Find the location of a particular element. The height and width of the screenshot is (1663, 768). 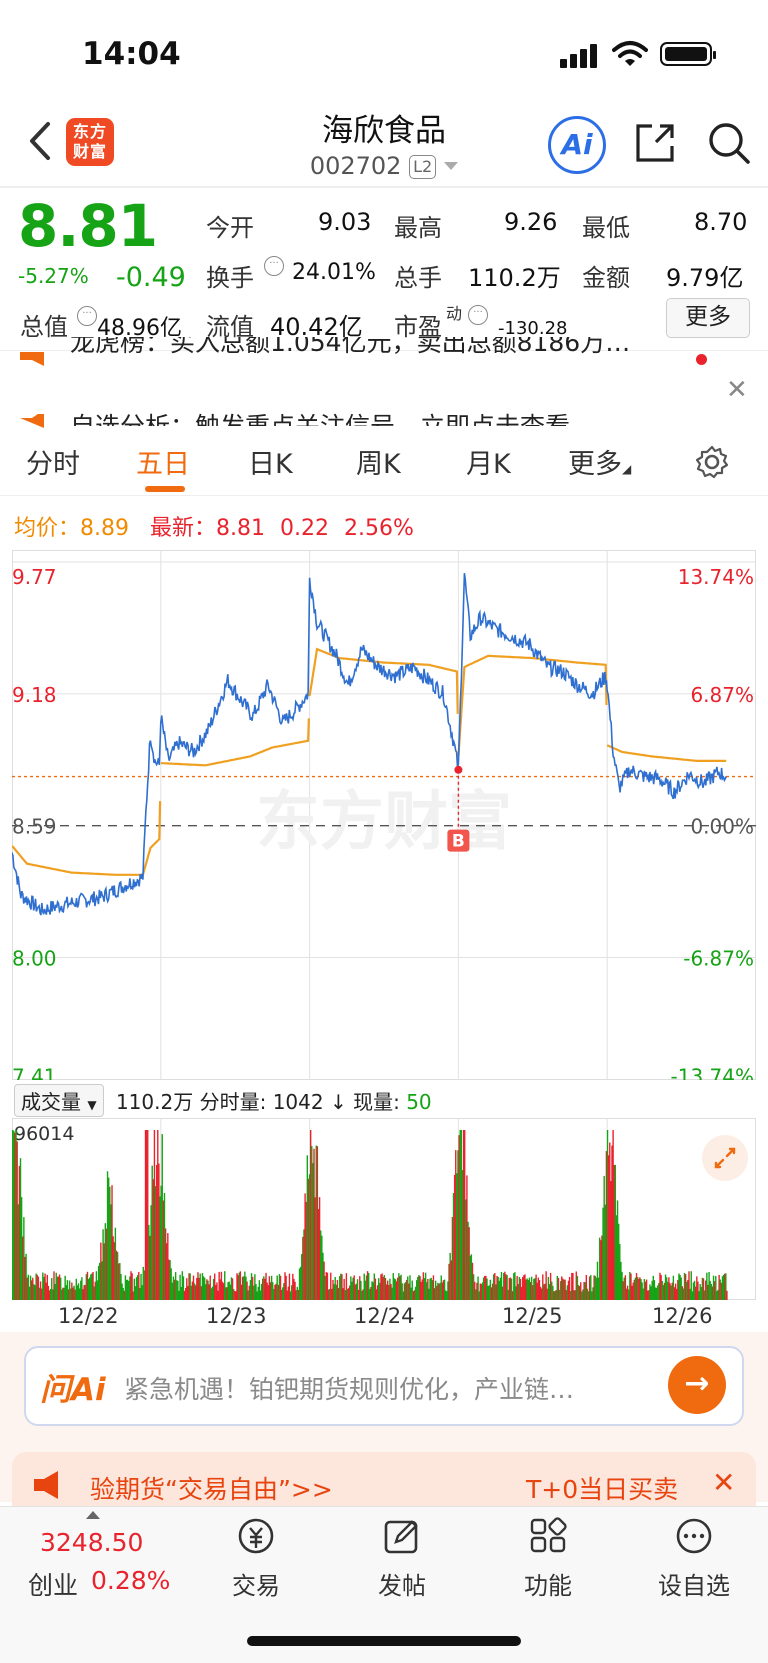

nav-functions: 功能 is located at coordinates (548, 1558).